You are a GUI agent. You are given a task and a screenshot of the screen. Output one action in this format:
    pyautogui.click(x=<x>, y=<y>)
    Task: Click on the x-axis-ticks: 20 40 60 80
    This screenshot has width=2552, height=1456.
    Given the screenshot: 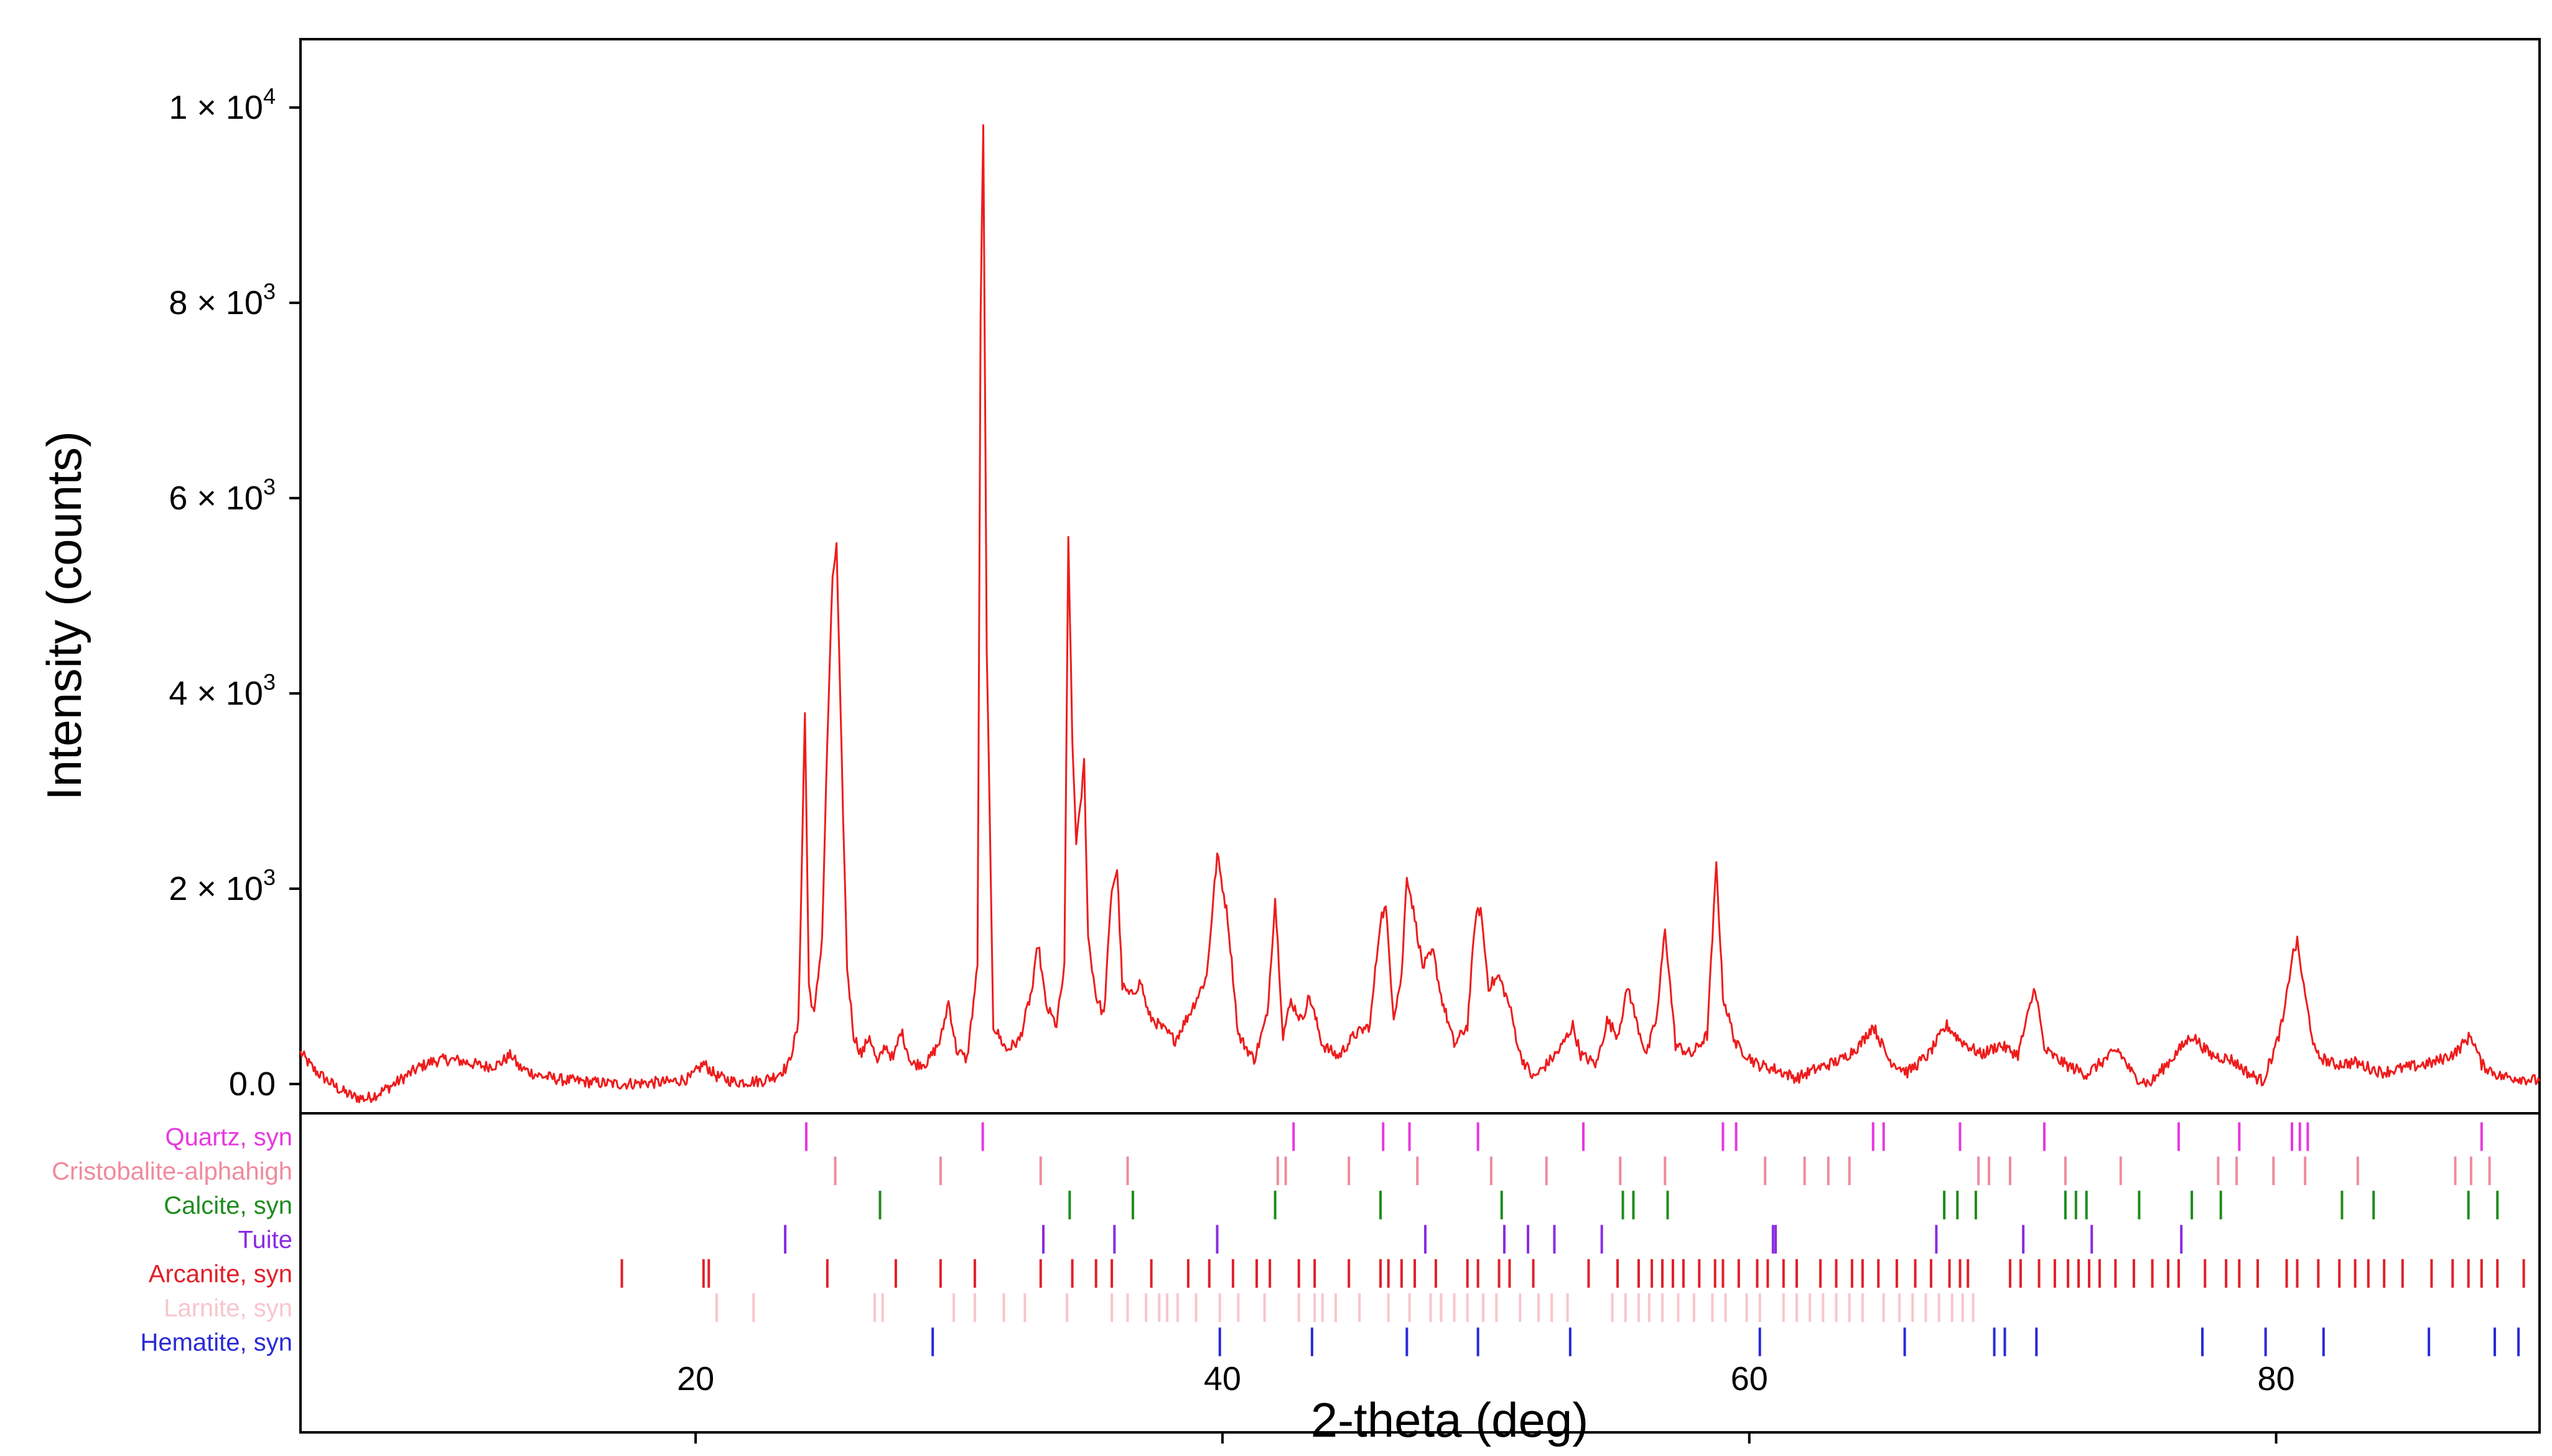 What is the action you would take?
    pyautogui.click(x=1486, y=1402)
    